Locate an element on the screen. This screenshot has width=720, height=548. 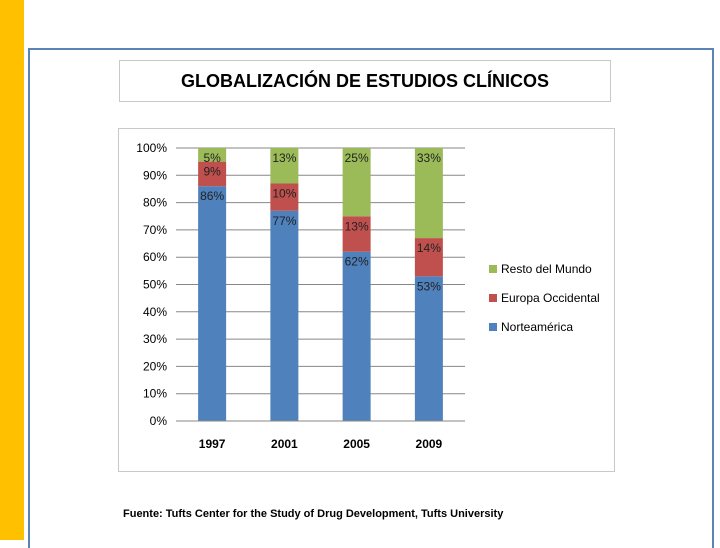
legend-label: Norteamérica is located at coordinates (537, 327).